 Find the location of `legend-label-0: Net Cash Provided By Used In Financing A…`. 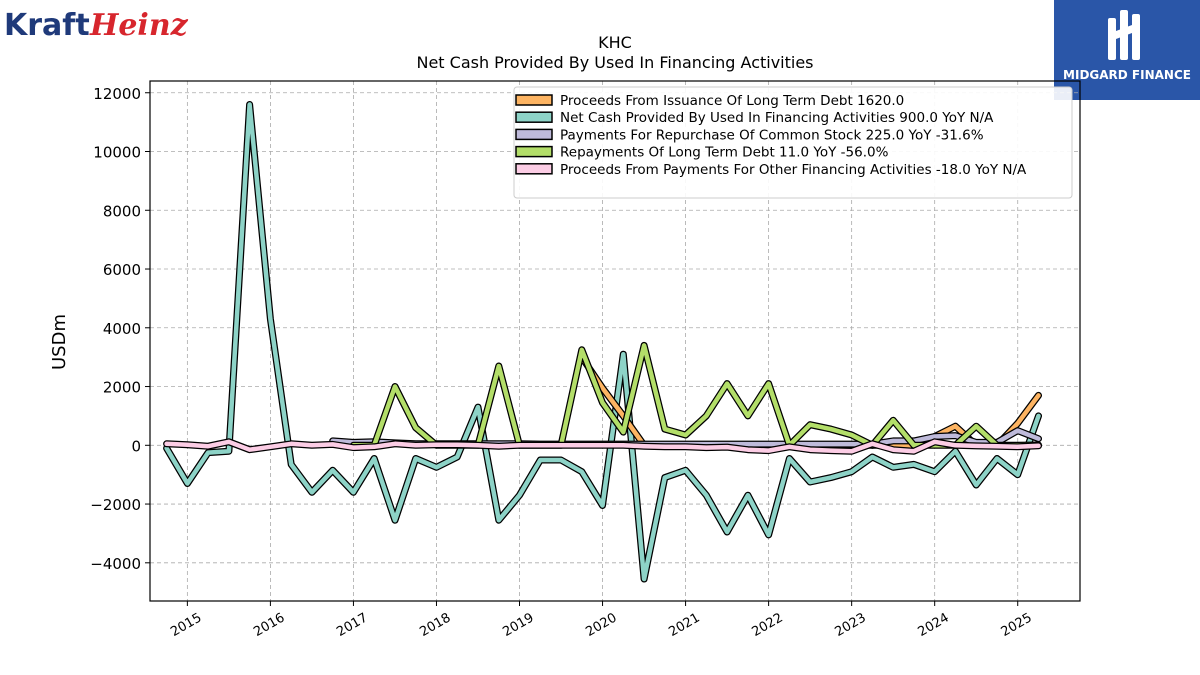

legend-label-0: Net Cash Provided By Used In Financing A… is located at coordinates (777, 118).